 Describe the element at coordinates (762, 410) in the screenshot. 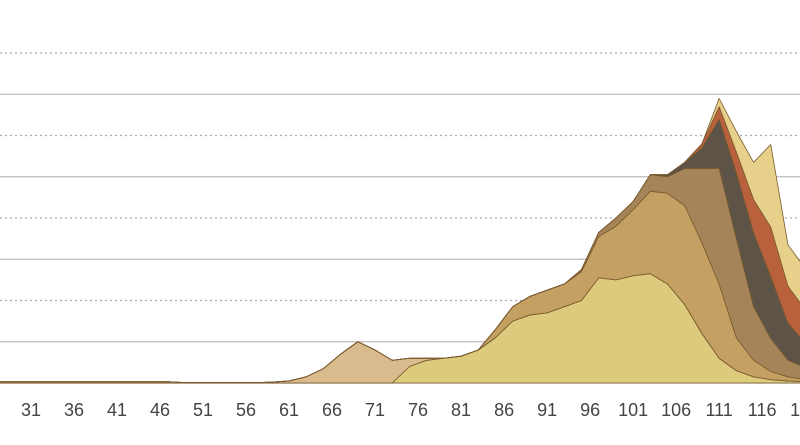

I see `x-tick-label: 116` at that location.